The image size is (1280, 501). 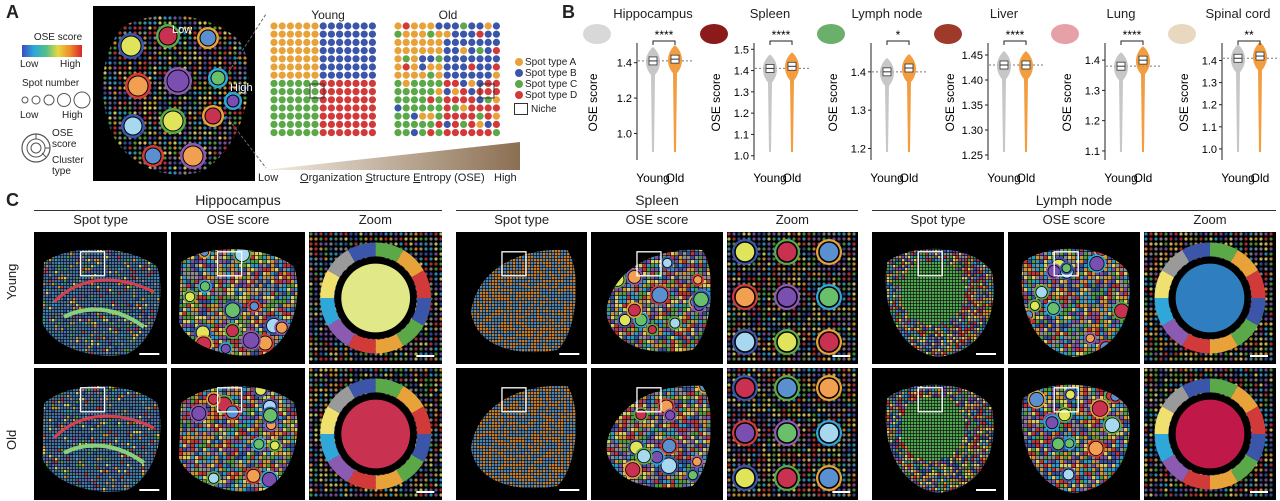 What do you see at coordinates (972, 81) in the screenshot?
I see `ytick-3-1: 1.40` at bounding box center [972, 81].